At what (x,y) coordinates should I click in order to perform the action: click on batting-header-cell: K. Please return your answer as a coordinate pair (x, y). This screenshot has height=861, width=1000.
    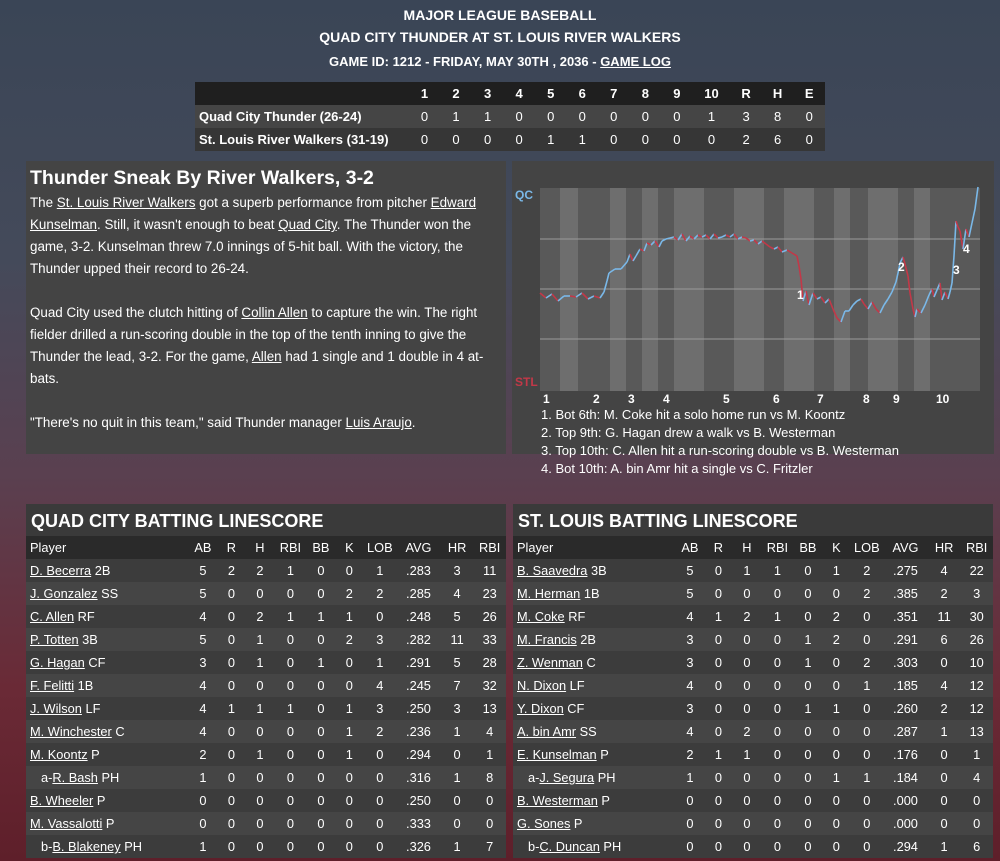
    Looking at the image, I should click on (349, 547).